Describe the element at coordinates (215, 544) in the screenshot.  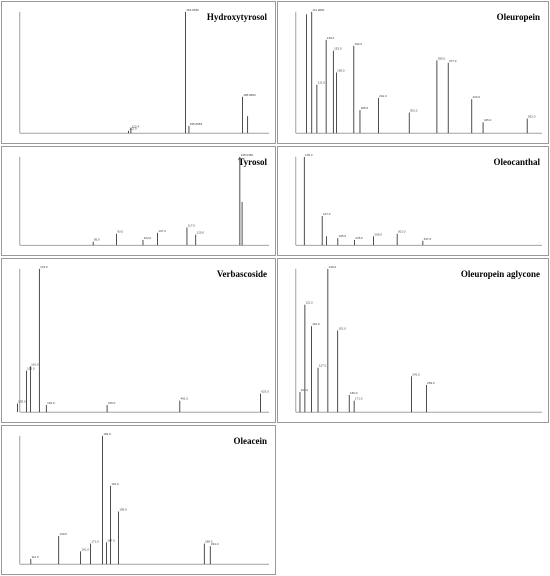
I see `peak-label: 291.0` at that location.